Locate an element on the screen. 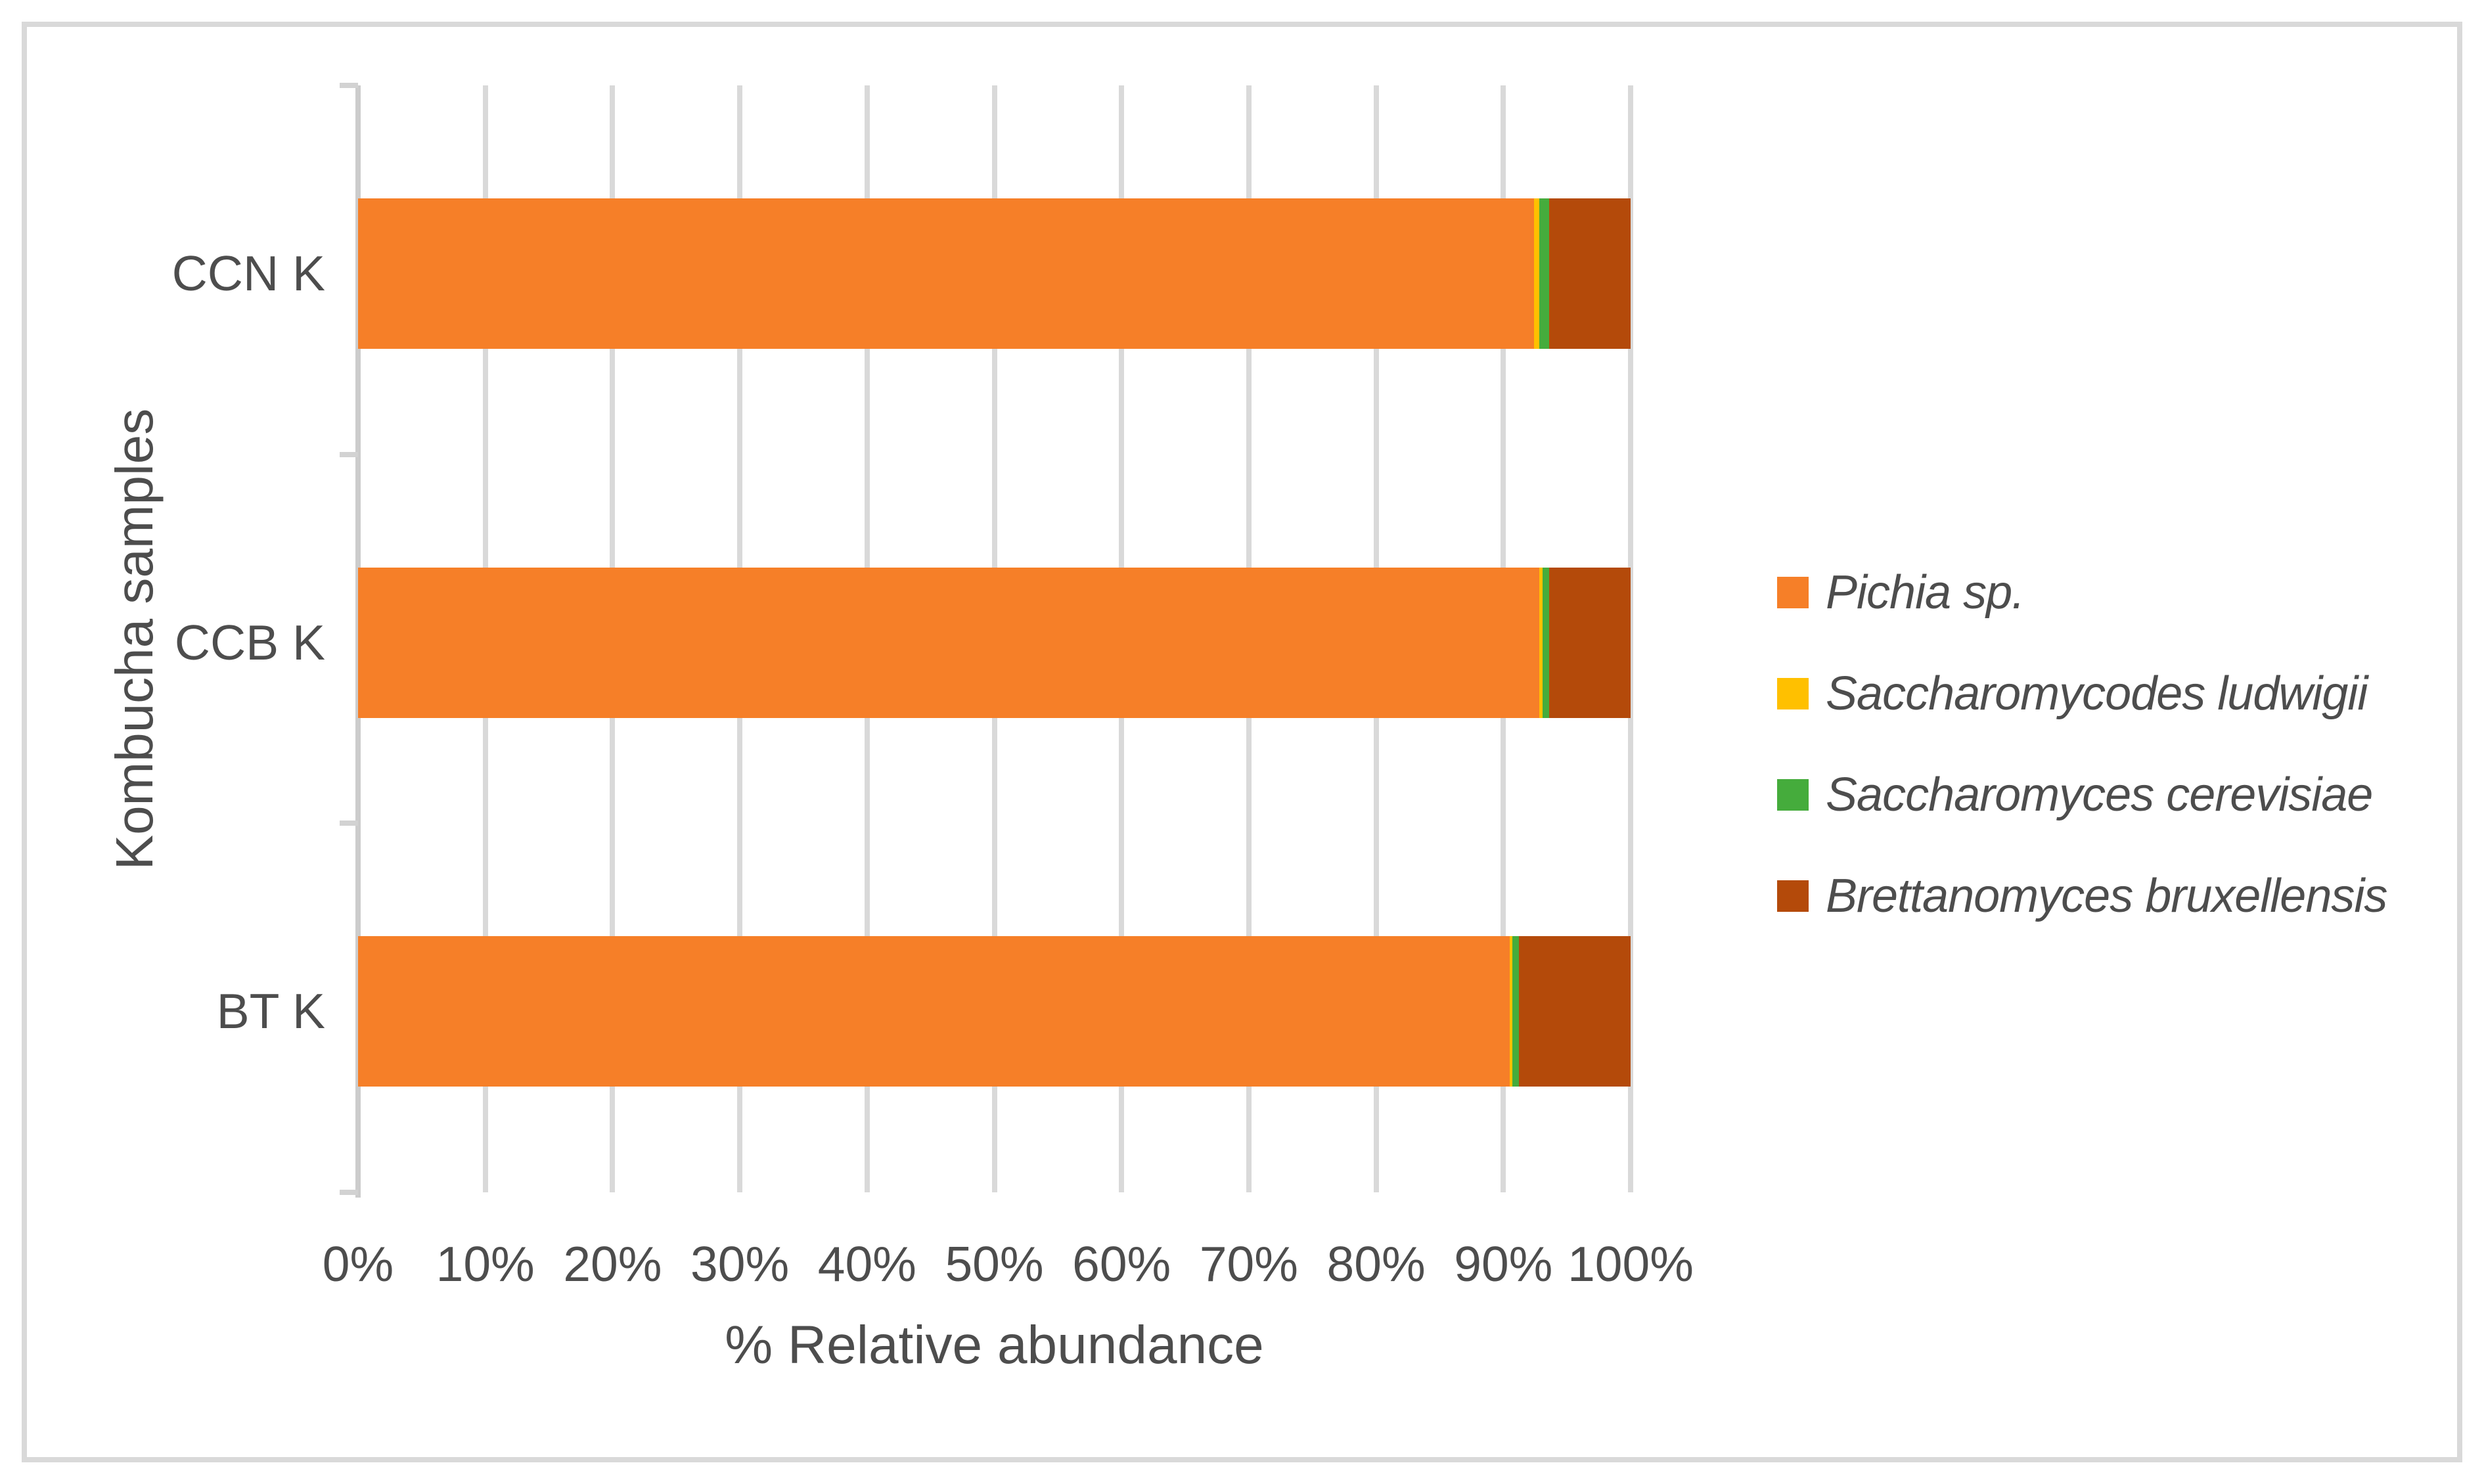 This screenshot has width=2484, height=1484. legend-item-saccharomycodes-ludwigii: Saccharomycodes ludwigii is located at coordinates (2072, 693).